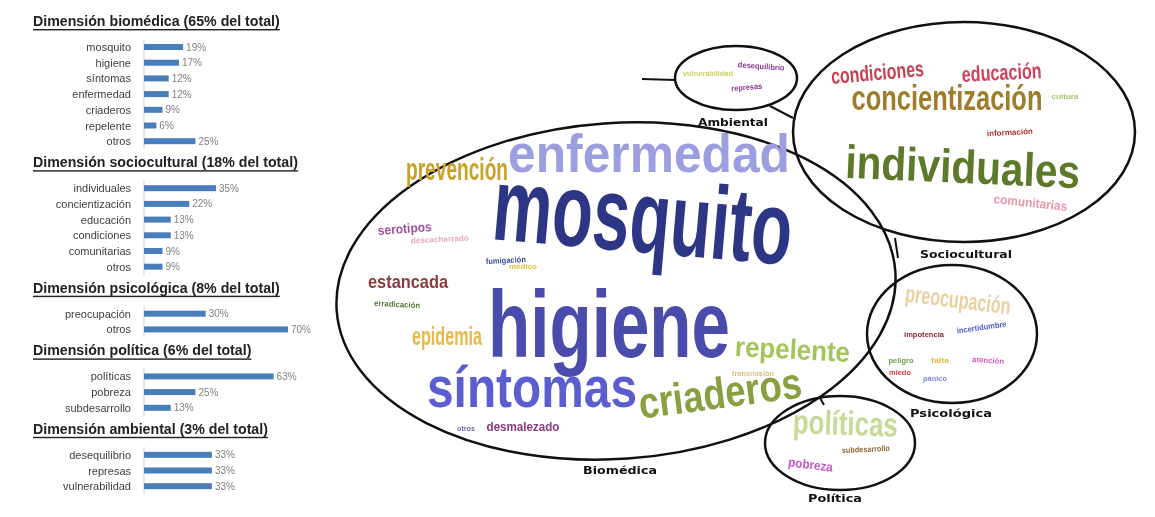 The width and height of the screenshot is (1155, 517). Describe the element at coordinates (102, 188) in the screenshot. I see `y-tick-label: individuales` at that location.